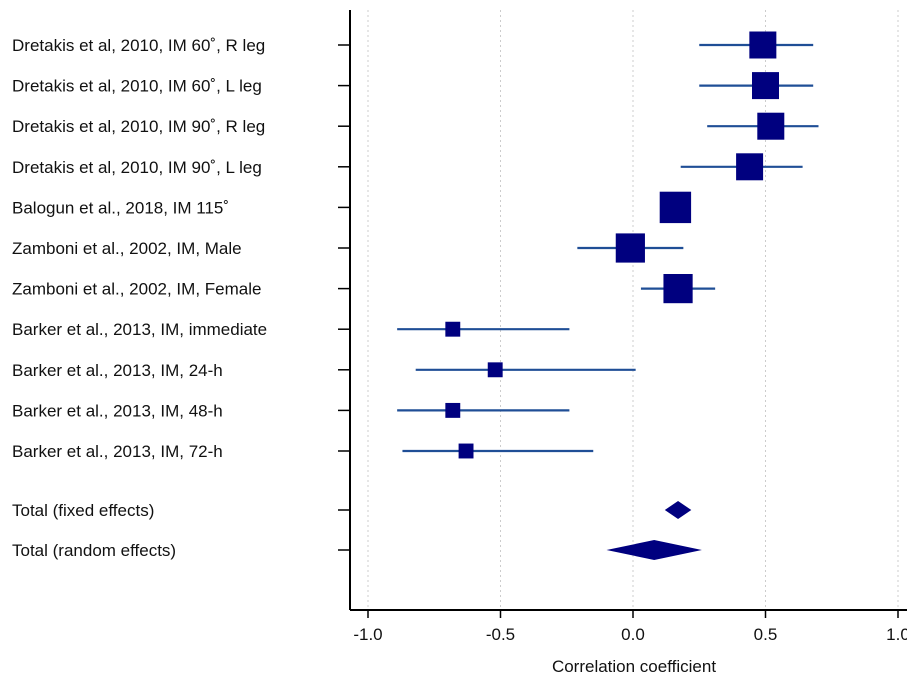 The image size is (907, 676). What do you see at coordinates (83, 510) in the screenshot?
I see `total-label: Total (fixed effects)` at bounding box center [83, 510].